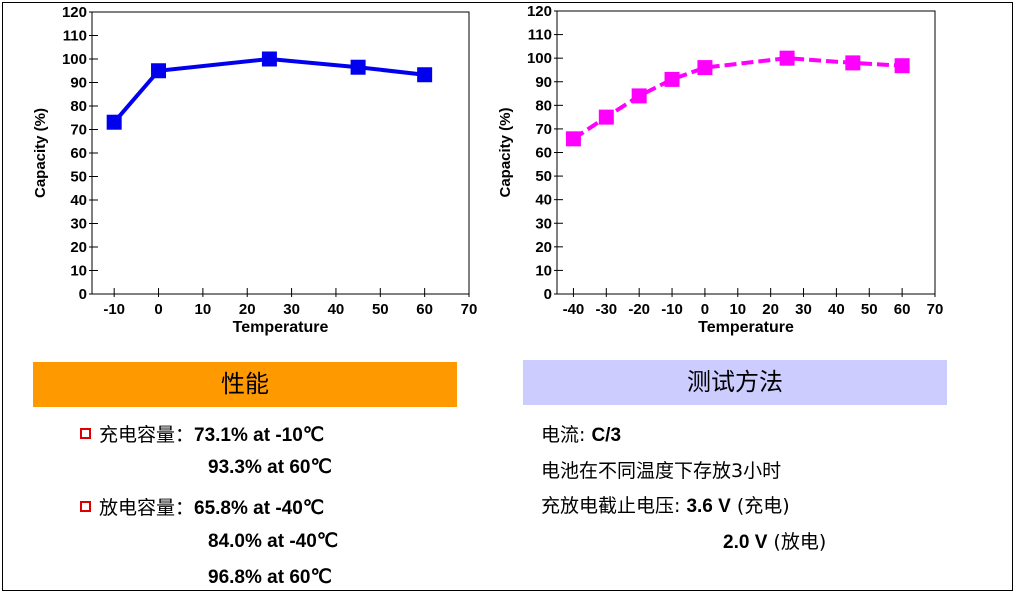 Image resolution: width=1017 pixels, height=594 pixels. I want to click on cutoff-charge-value: 3.6 V, so click(708, 506).